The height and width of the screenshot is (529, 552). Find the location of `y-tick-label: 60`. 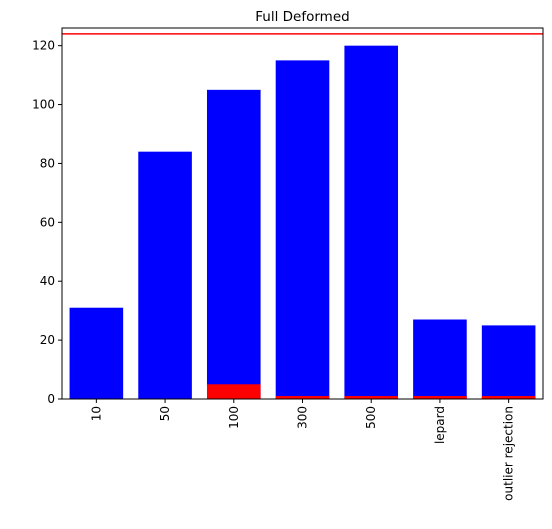

y-tick-label: 60 is located at coordinates (47, 222).